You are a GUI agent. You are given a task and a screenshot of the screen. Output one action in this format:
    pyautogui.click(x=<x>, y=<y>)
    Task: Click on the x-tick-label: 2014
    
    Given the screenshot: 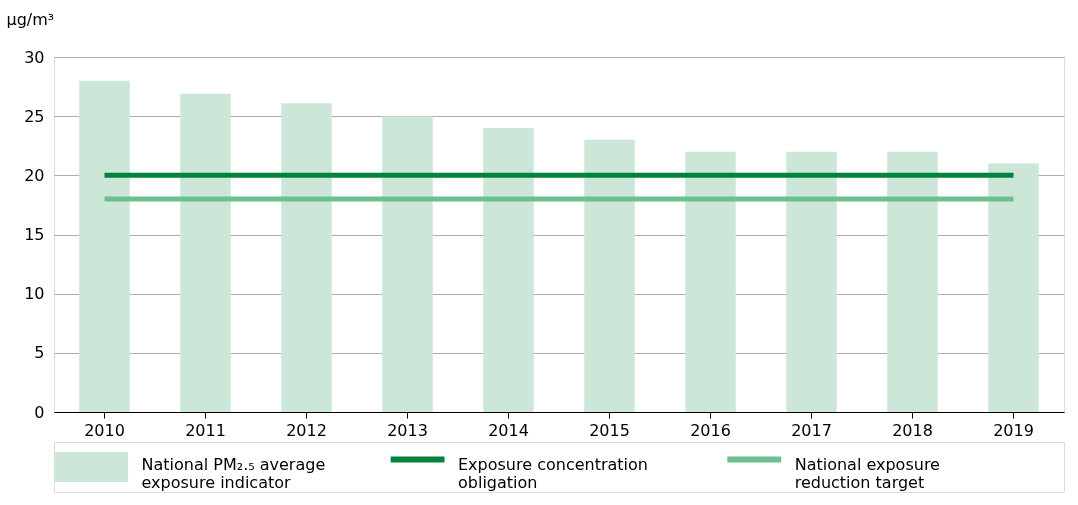 What is the action you would take?
    pyautogui.click(x=508, y=430)
    